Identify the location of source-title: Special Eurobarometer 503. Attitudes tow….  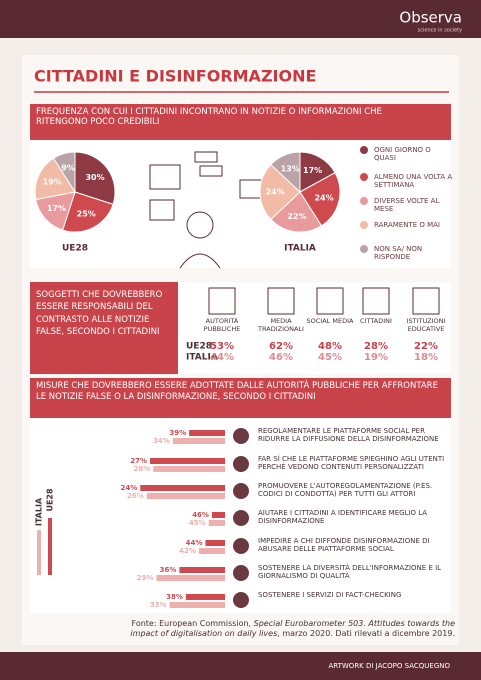
(292, 628).